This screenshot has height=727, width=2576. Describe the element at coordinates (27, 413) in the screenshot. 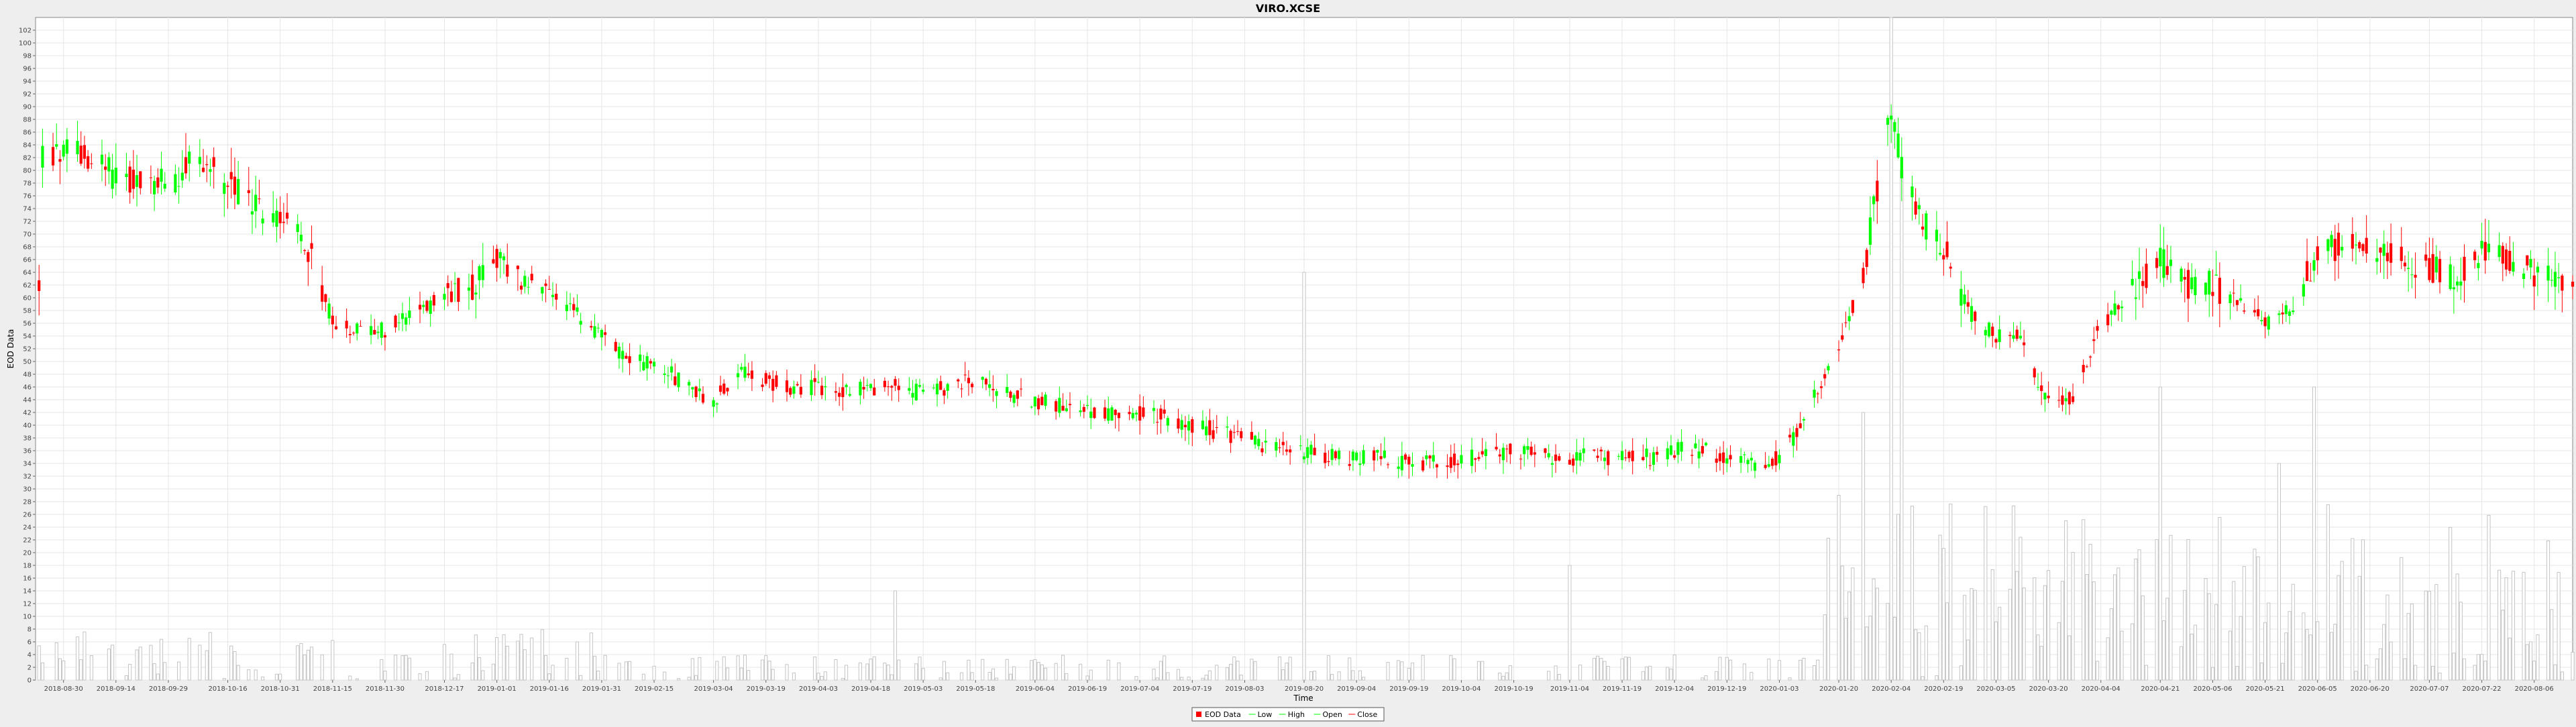

I see `y-tick-label: 42` at that location.